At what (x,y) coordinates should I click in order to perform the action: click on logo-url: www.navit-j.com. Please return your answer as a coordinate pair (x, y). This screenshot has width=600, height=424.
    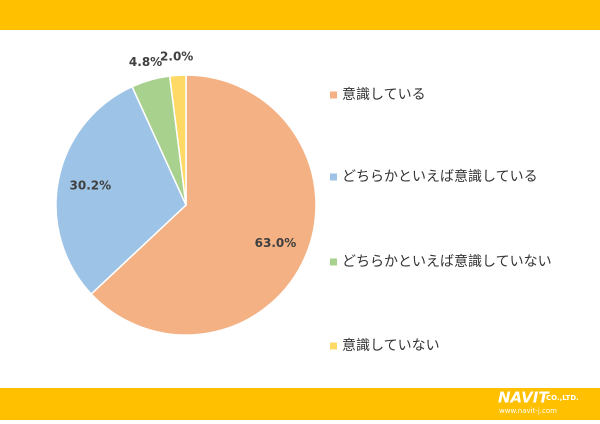
    Looking at the image, I should click on (528, 411).